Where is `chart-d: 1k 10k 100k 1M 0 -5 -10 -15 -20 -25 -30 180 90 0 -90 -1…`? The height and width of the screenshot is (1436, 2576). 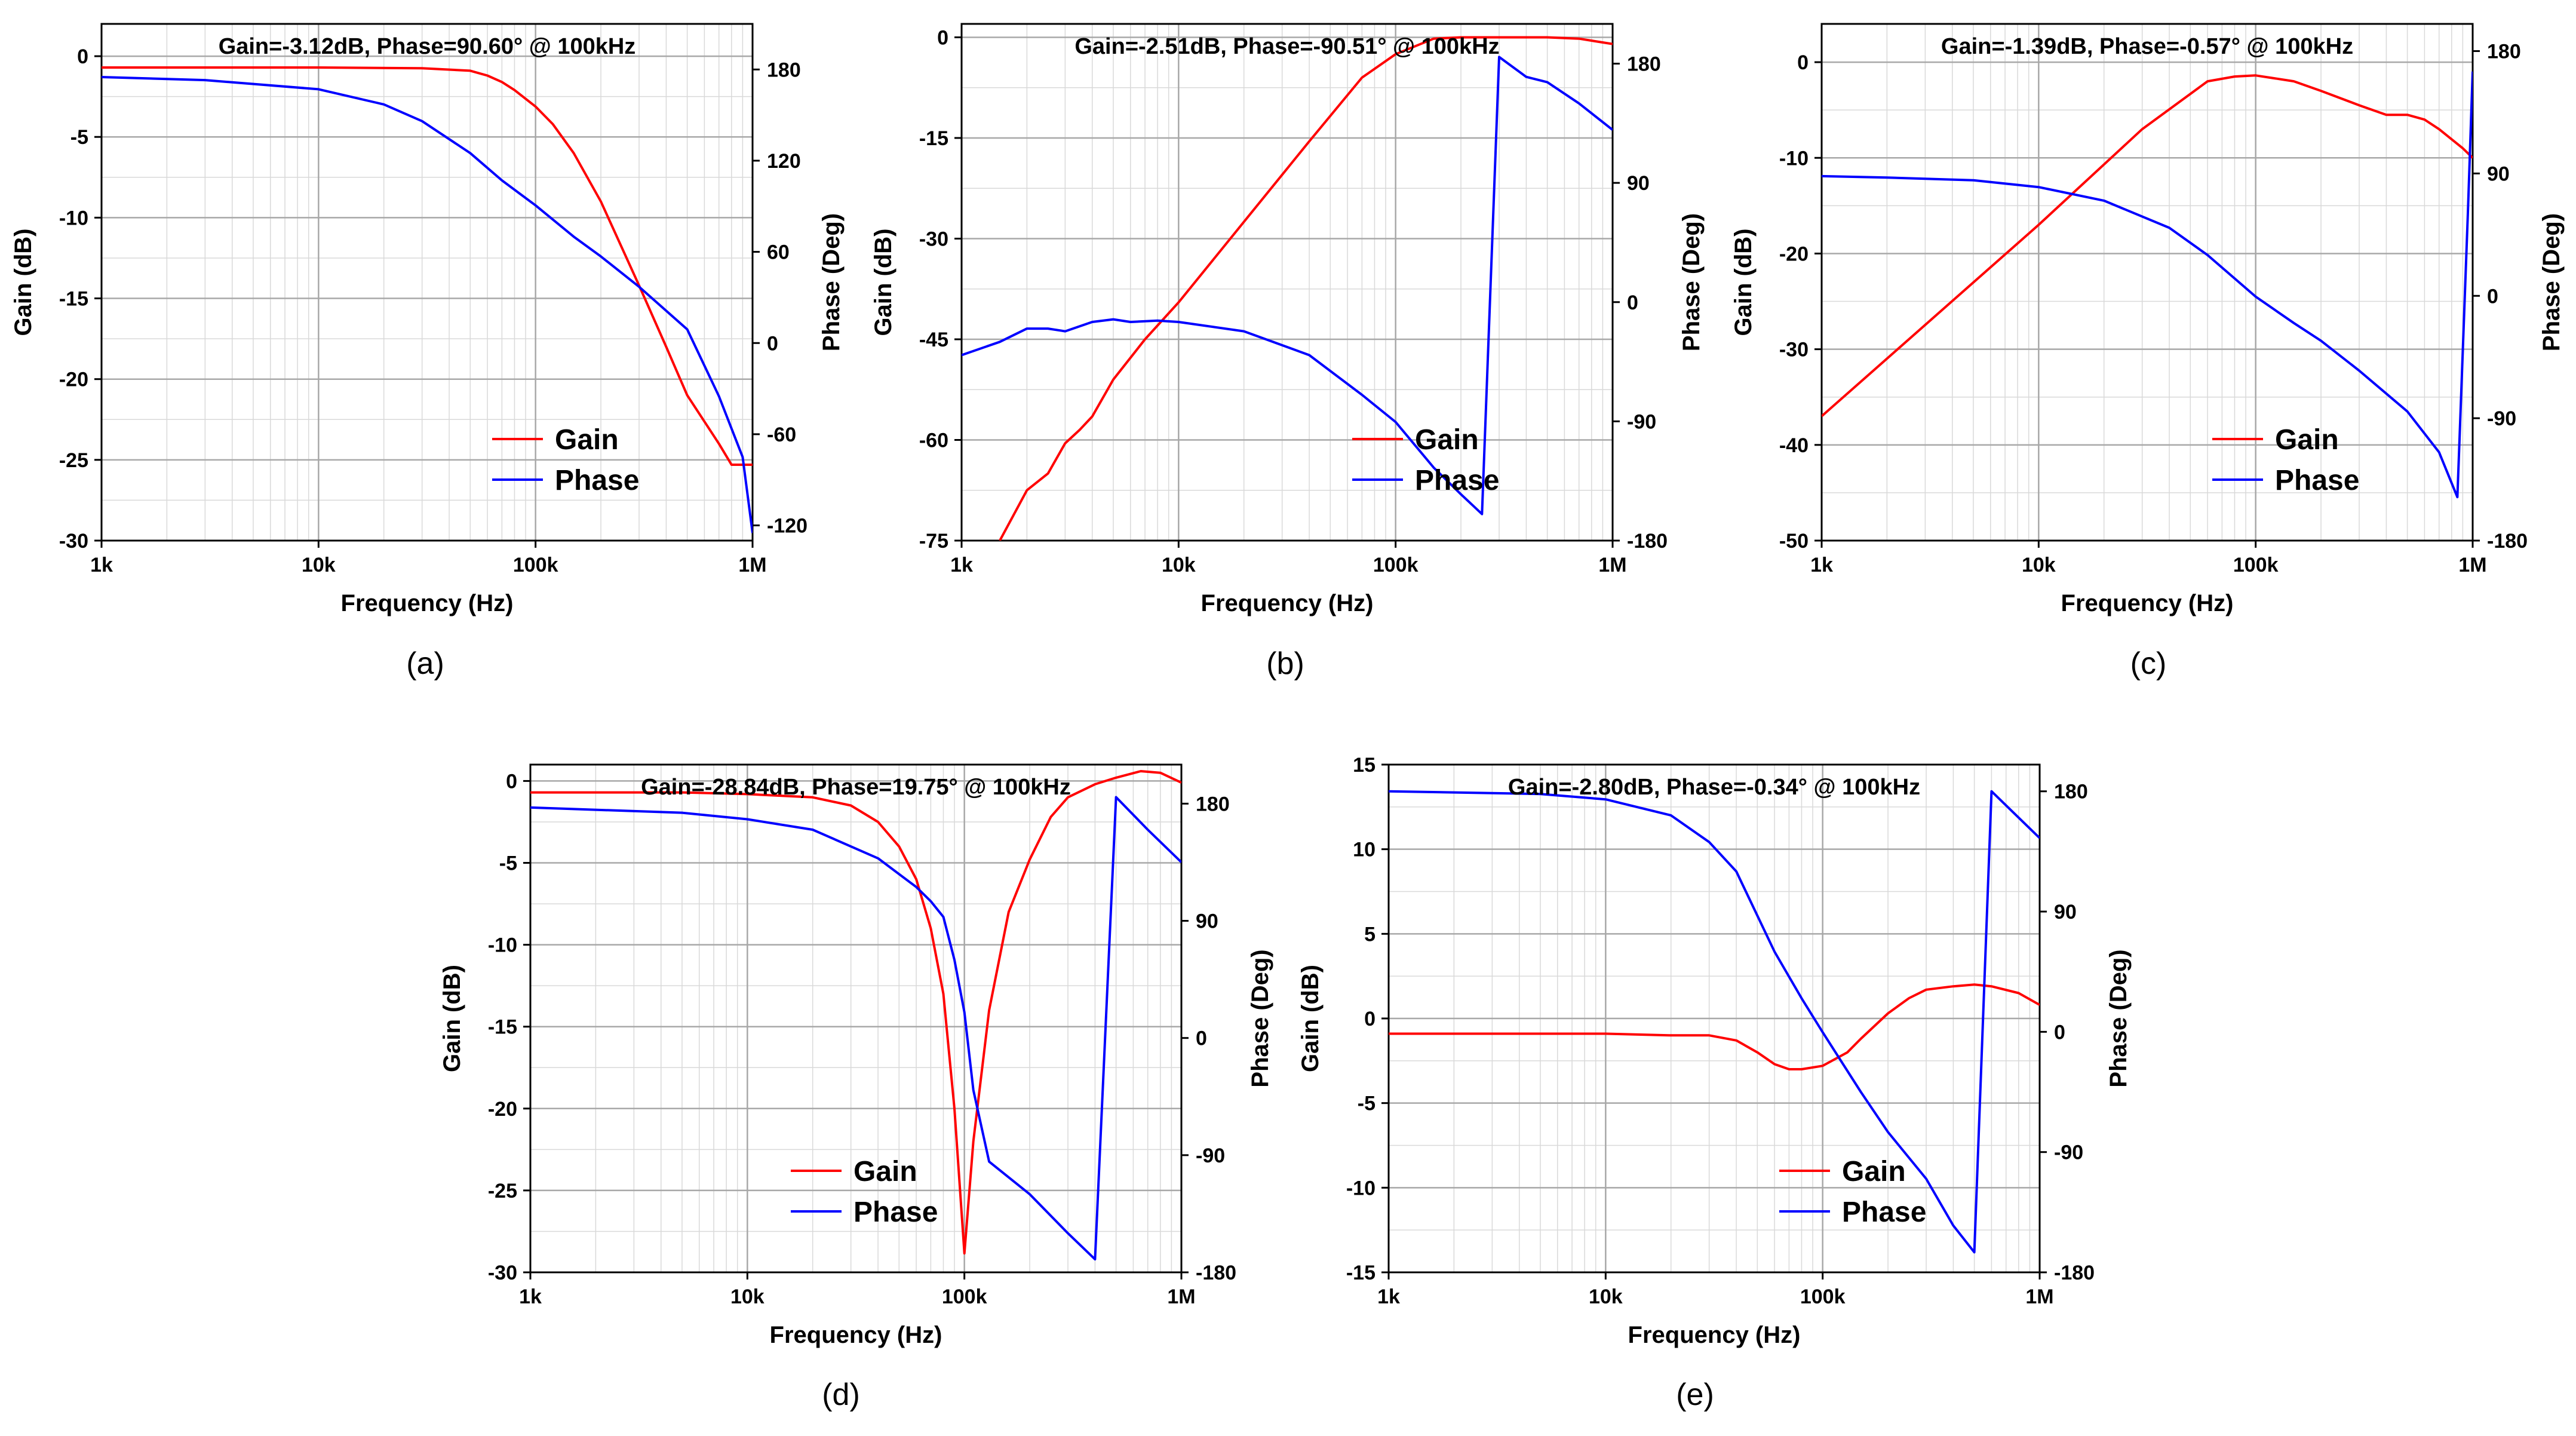 chart-d: 1k 10k 100k 1M 0 -5 -10 -15 -20 -25 -30 180 90 0 -90 -1… is located at coordinates (856, 1087).